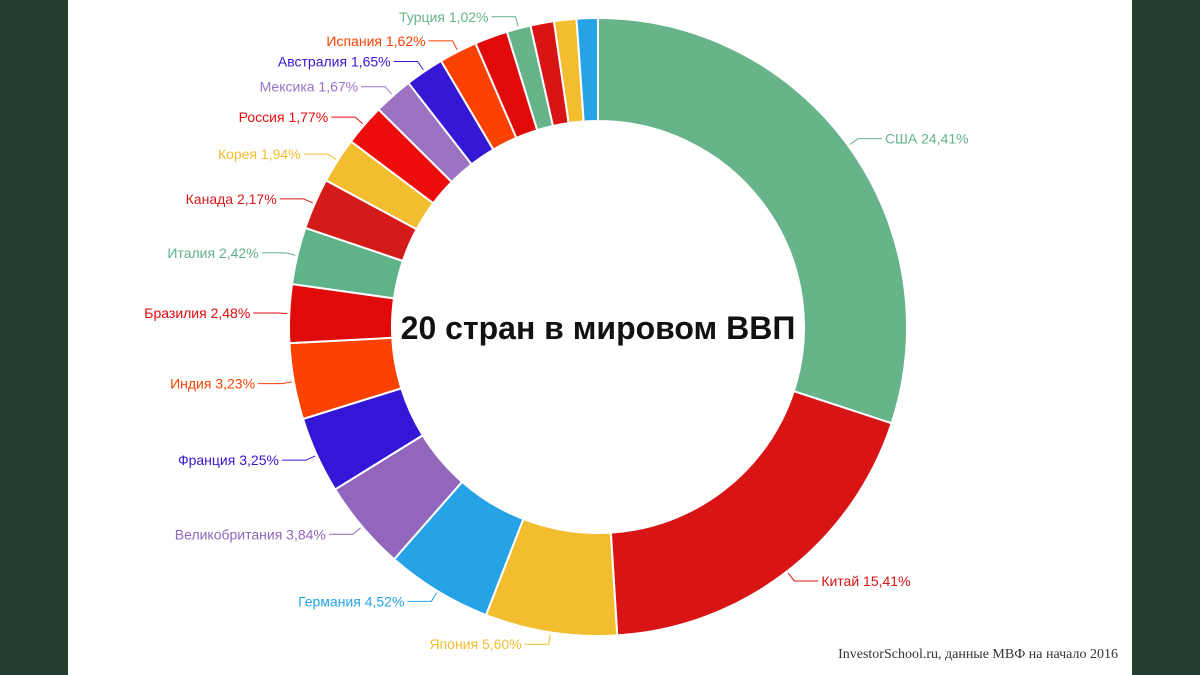 The height and width of the screenshot is (675, 1200). I want to click on slice-label: Мексика 1,67%, so click(309, 87).